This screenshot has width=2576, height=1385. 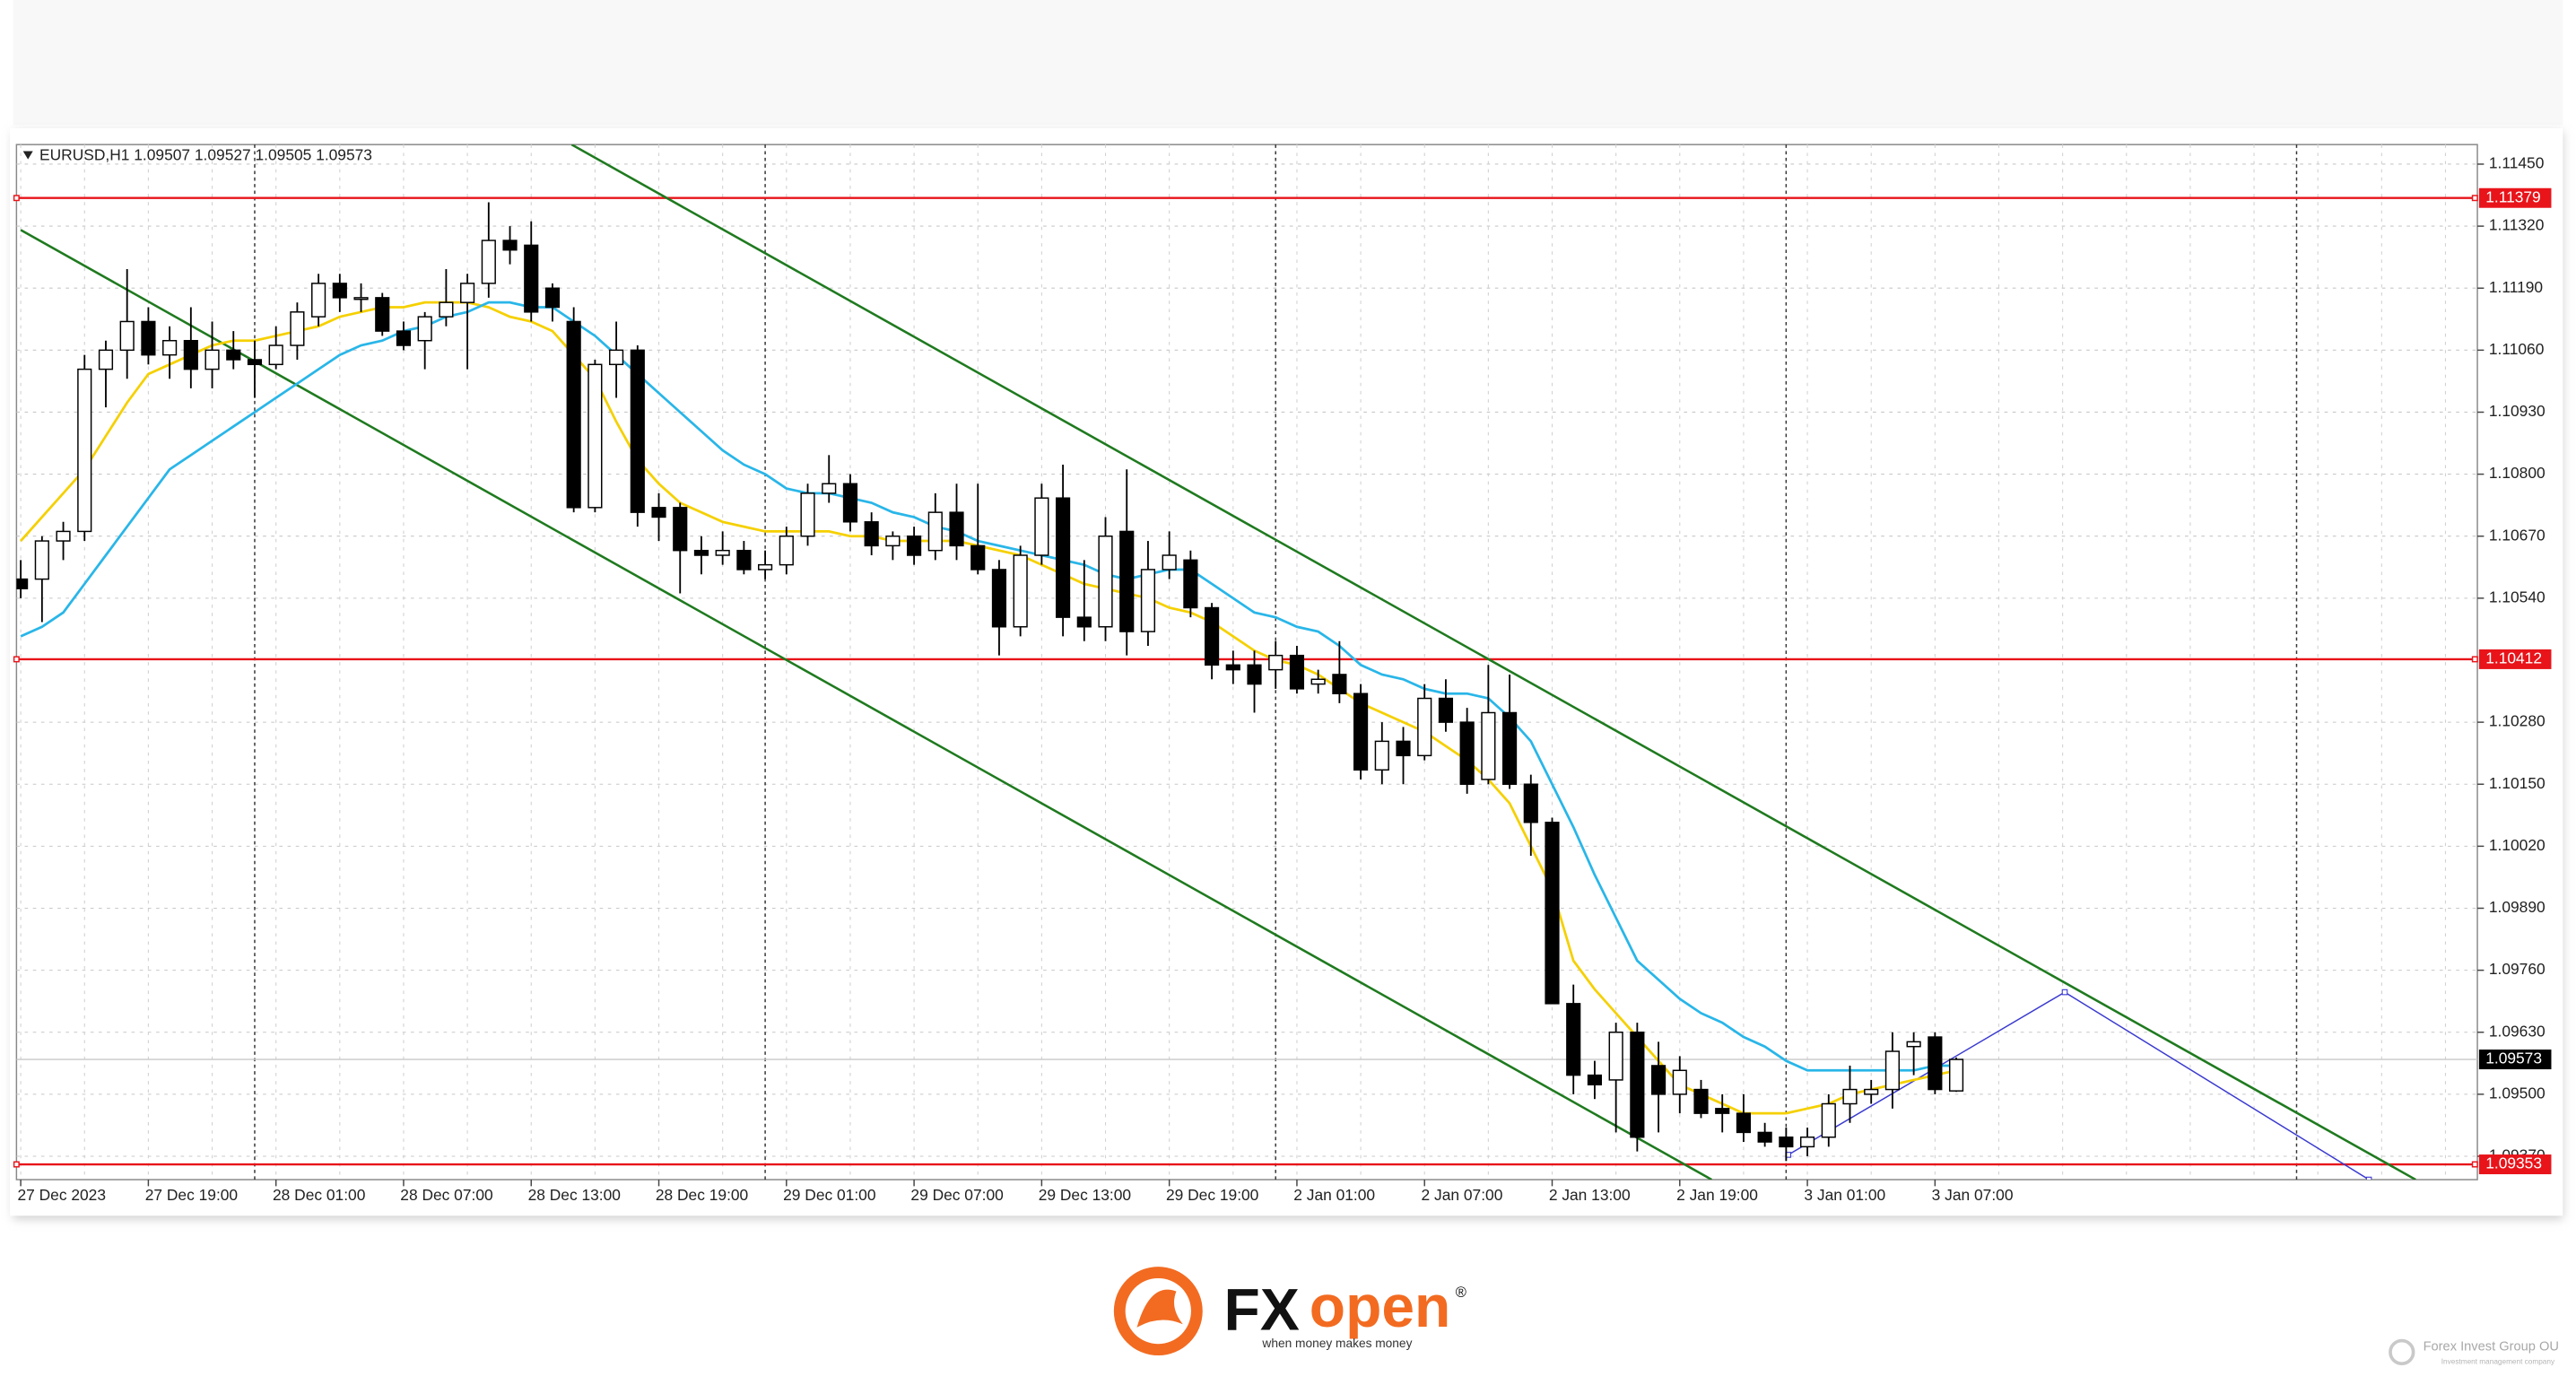 I want to click on x-tick-label: 28 Dec 13:00, so click(x=574, y=1195).